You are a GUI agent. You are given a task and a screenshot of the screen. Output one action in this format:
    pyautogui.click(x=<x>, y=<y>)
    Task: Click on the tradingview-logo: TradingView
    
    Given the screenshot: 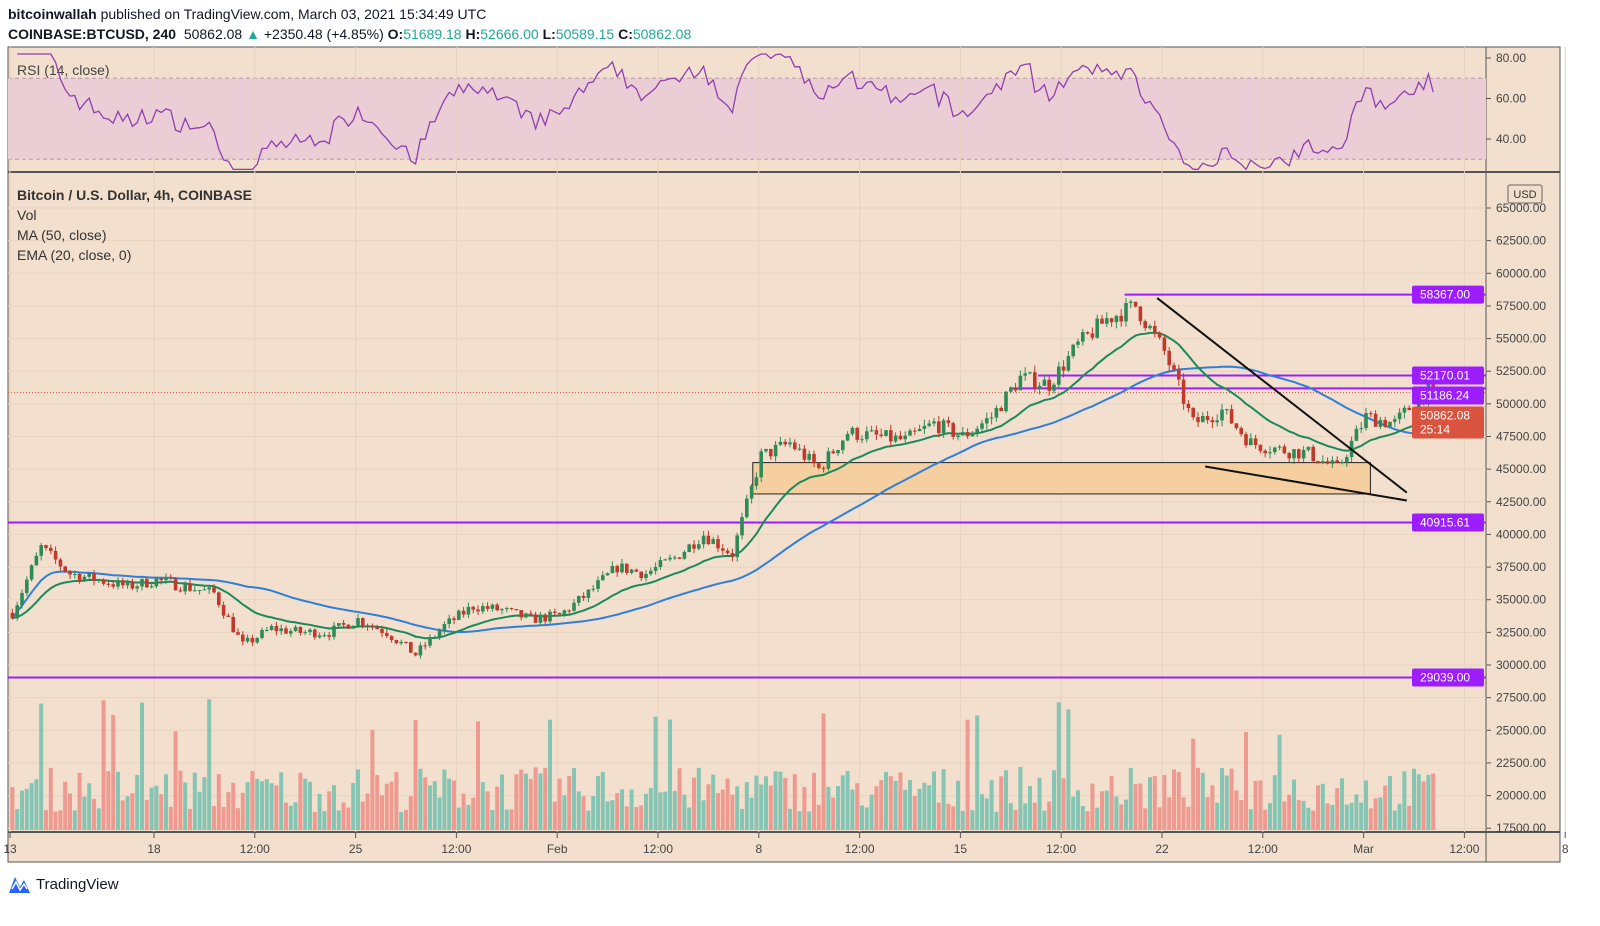 What is the action you would take?
    pyautogui.click(x=63, y=884)
    